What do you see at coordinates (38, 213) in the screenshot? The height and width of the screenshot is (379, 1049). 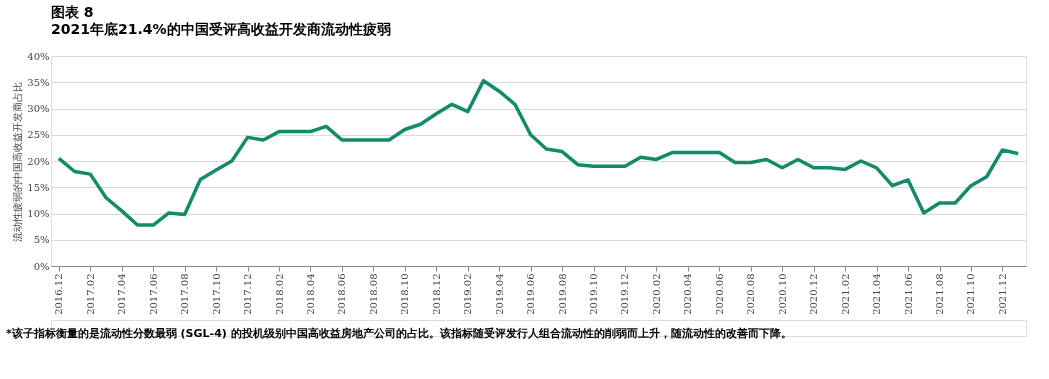 I see `y-tick-label: 10%` at bounding box center [38, 213].